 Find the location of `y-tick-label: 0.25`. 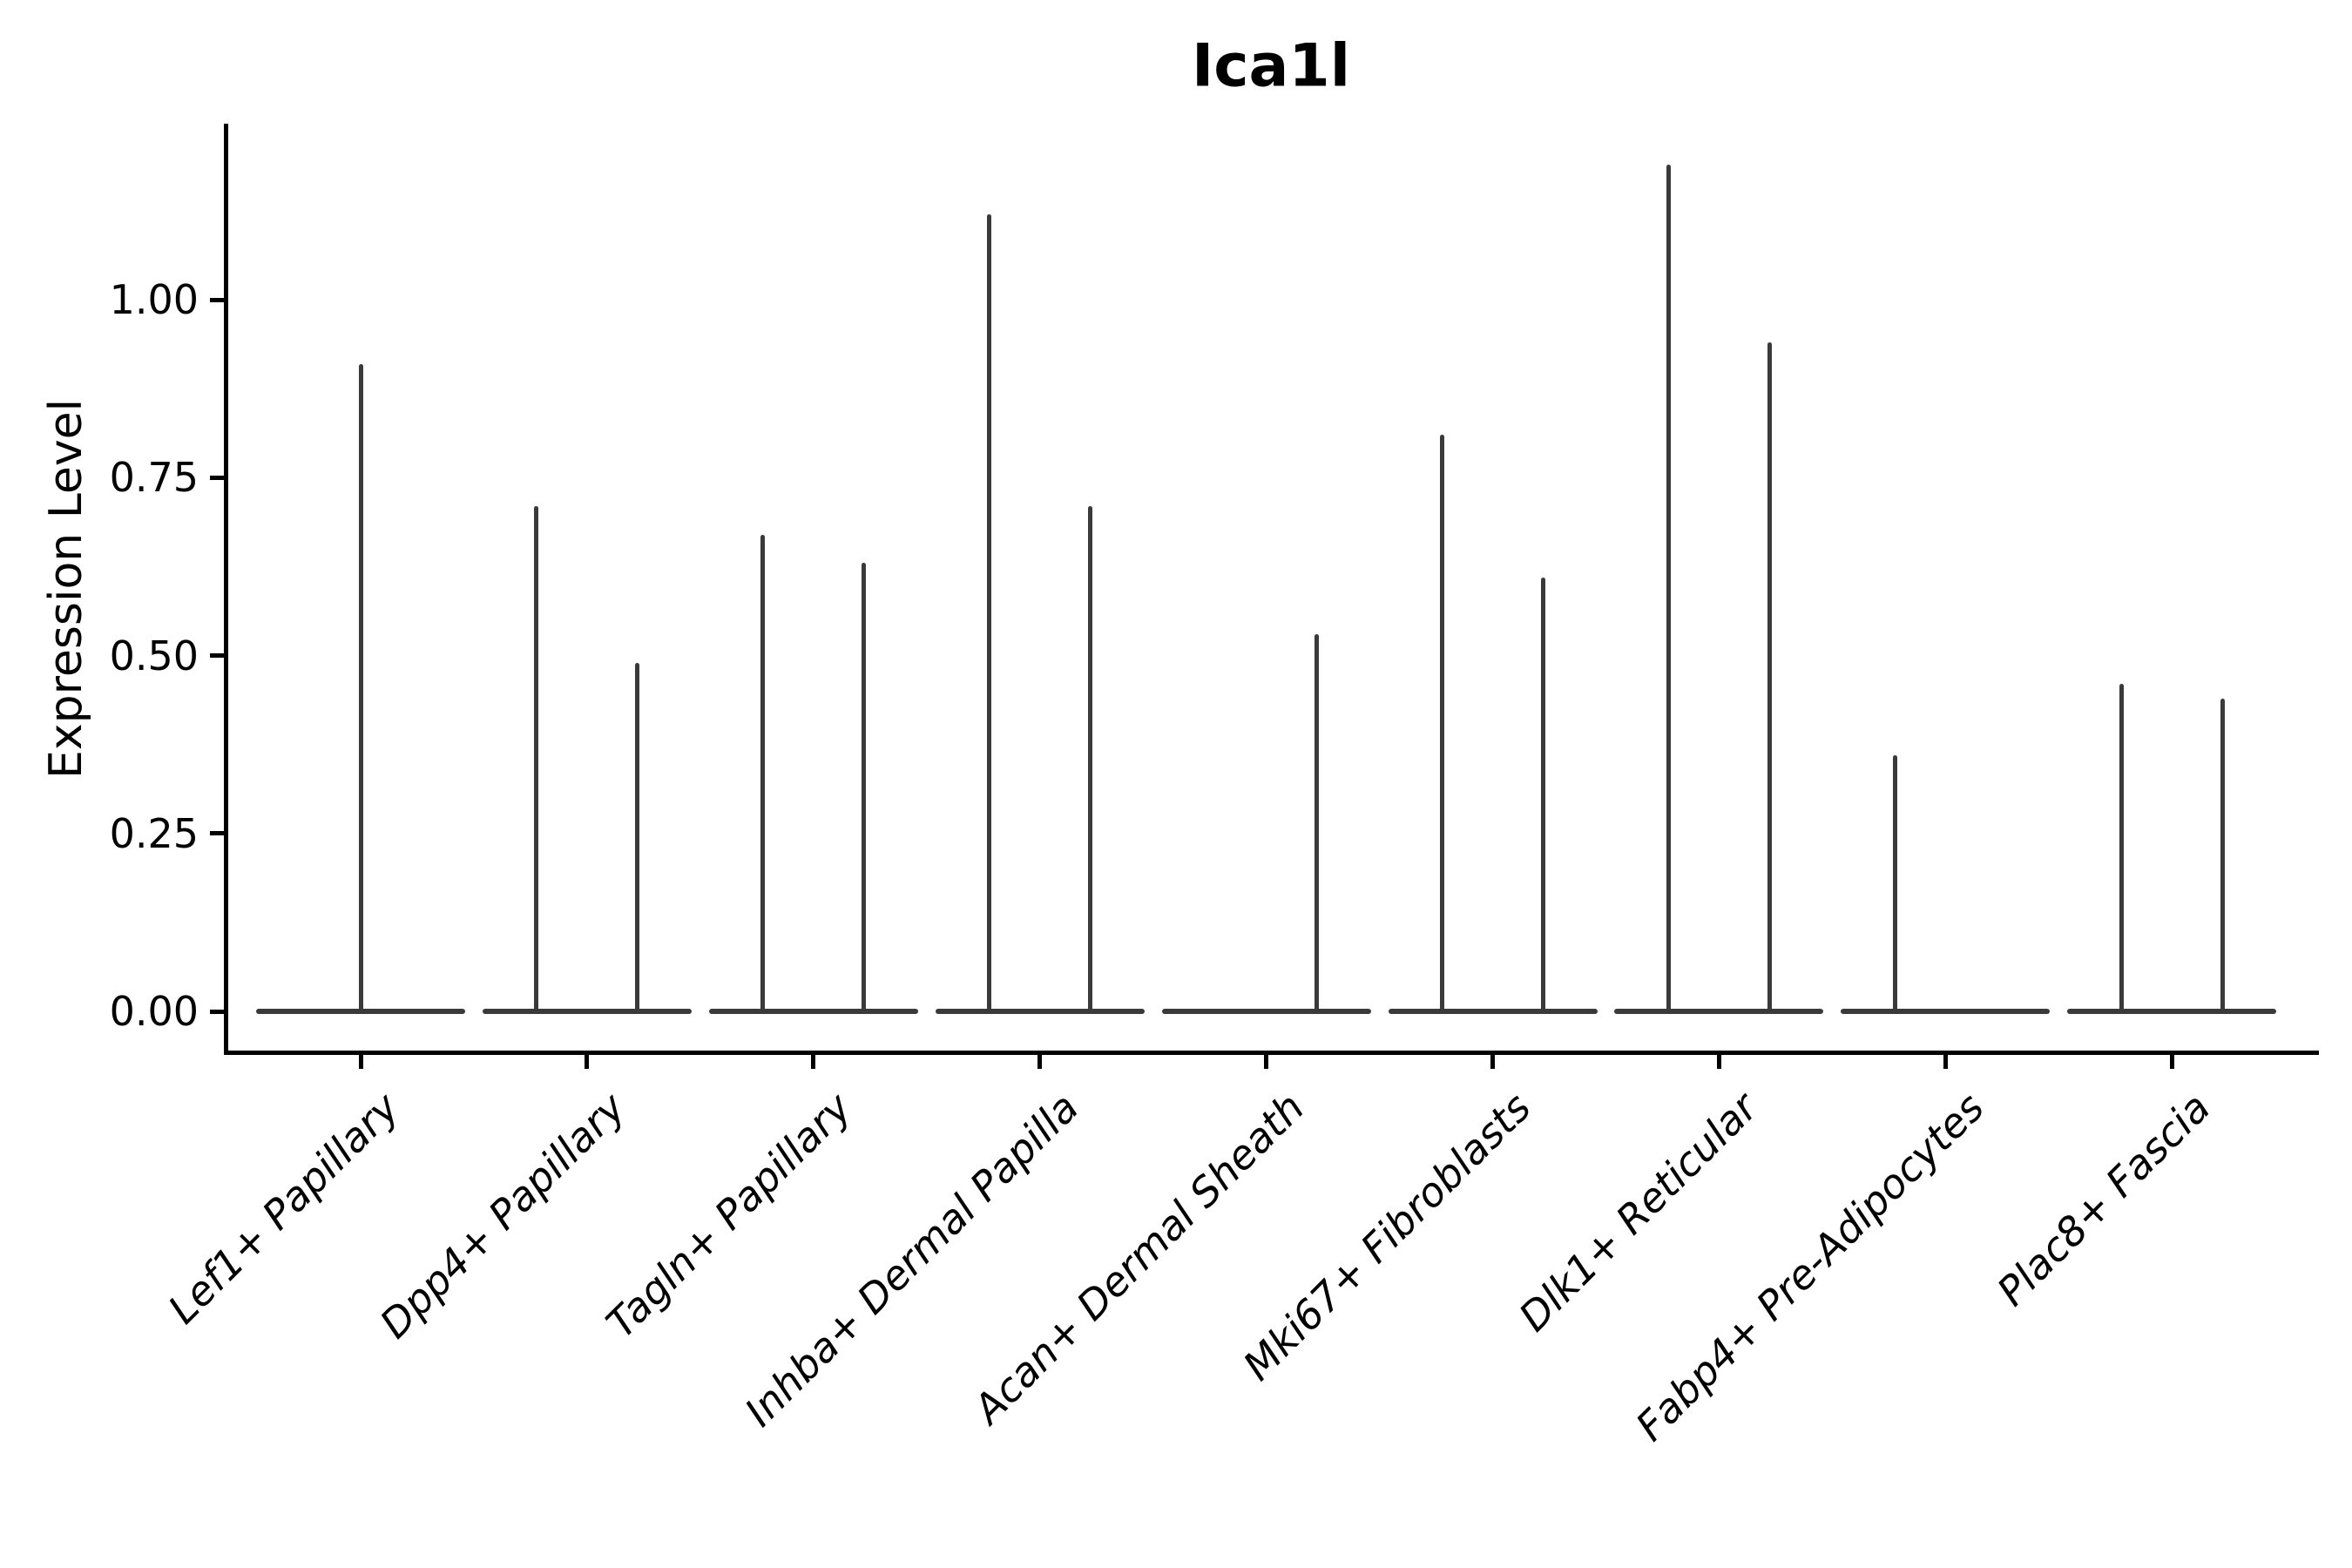

y-tick-label: 0.25 is located at coordinates (154, 833).